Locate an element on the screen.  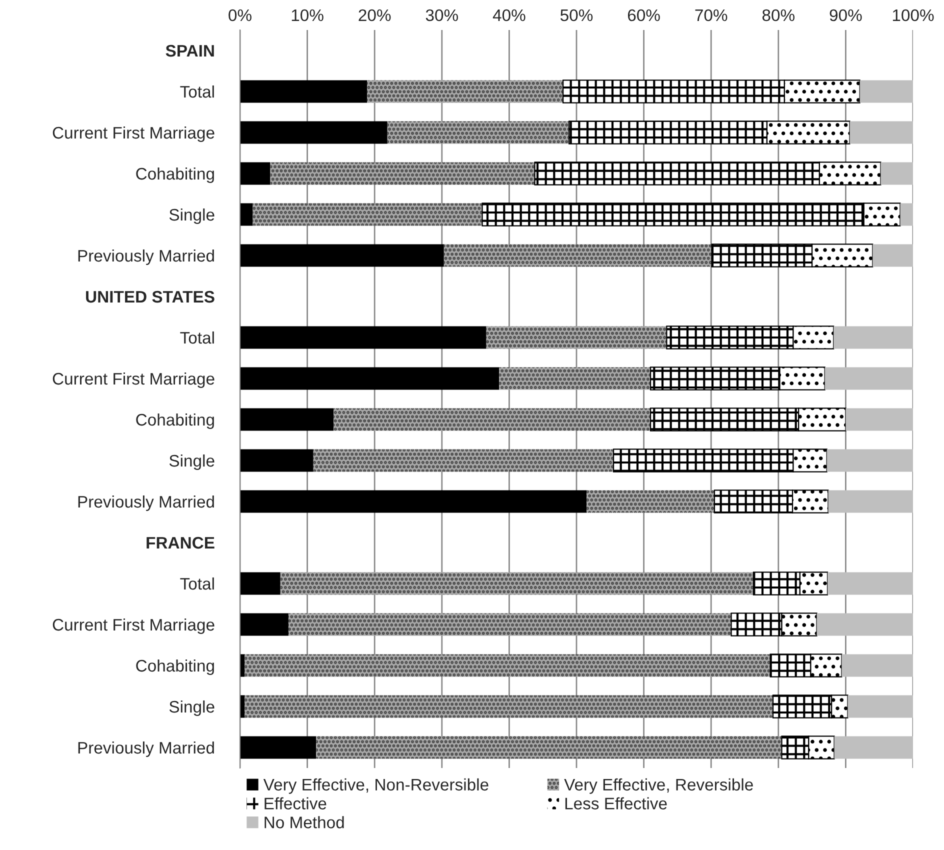
x-tick-label: 100% is located at coordinates (913, 15).